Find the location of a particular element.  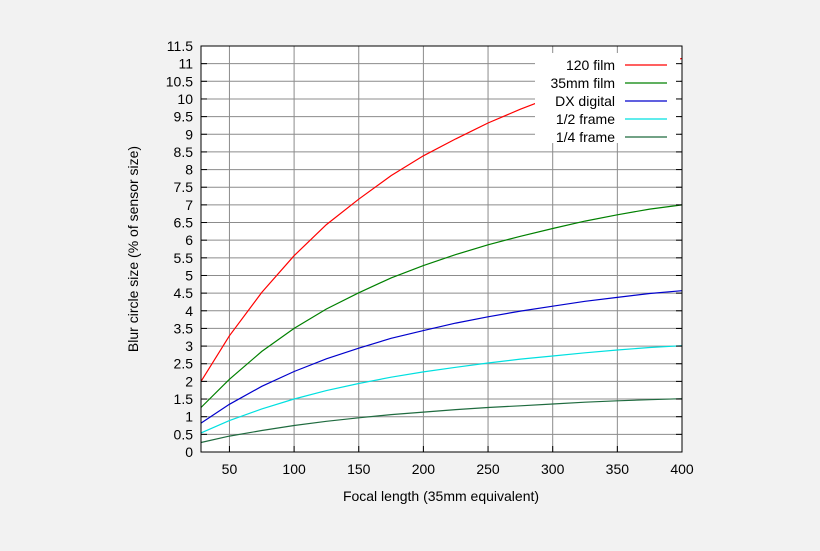

legend-label: 35mm film is located at coordinates (582, 83).